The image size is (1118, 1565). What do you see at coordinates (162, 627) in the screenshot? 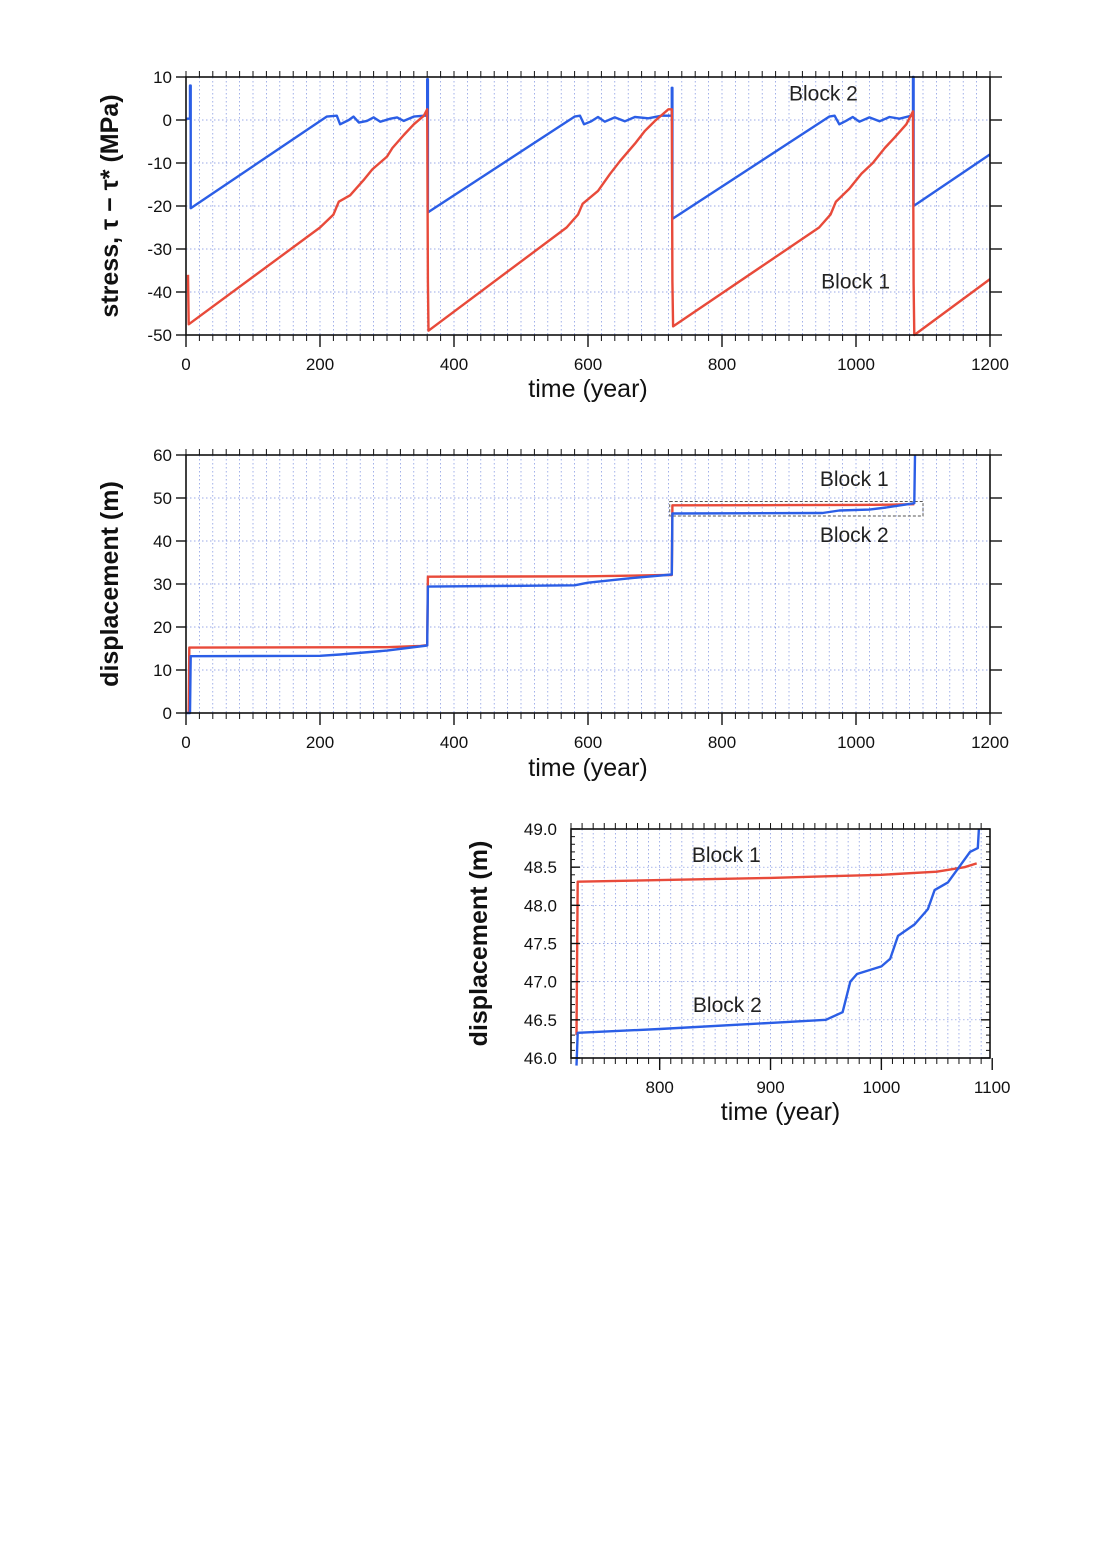
I see `y-tick-label: 20` at bounding box center [162, 627].